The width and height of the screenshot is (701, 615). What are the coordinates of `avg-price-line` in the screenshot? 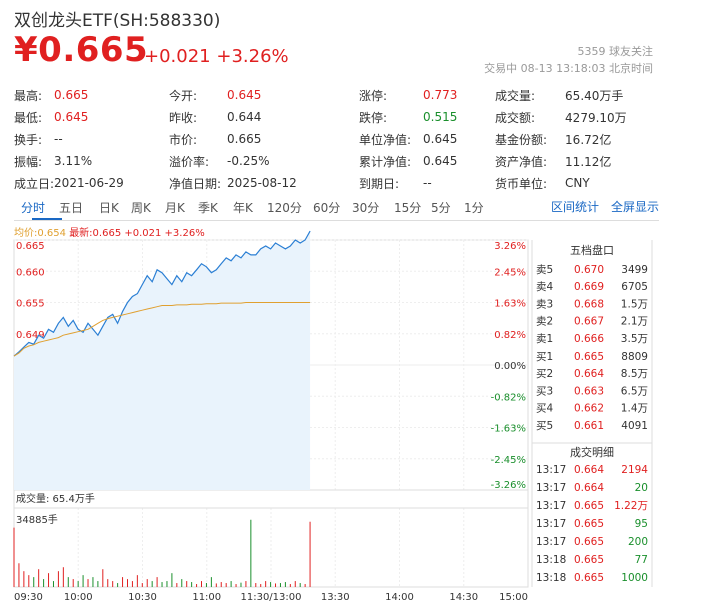 It's located at (162, 329).